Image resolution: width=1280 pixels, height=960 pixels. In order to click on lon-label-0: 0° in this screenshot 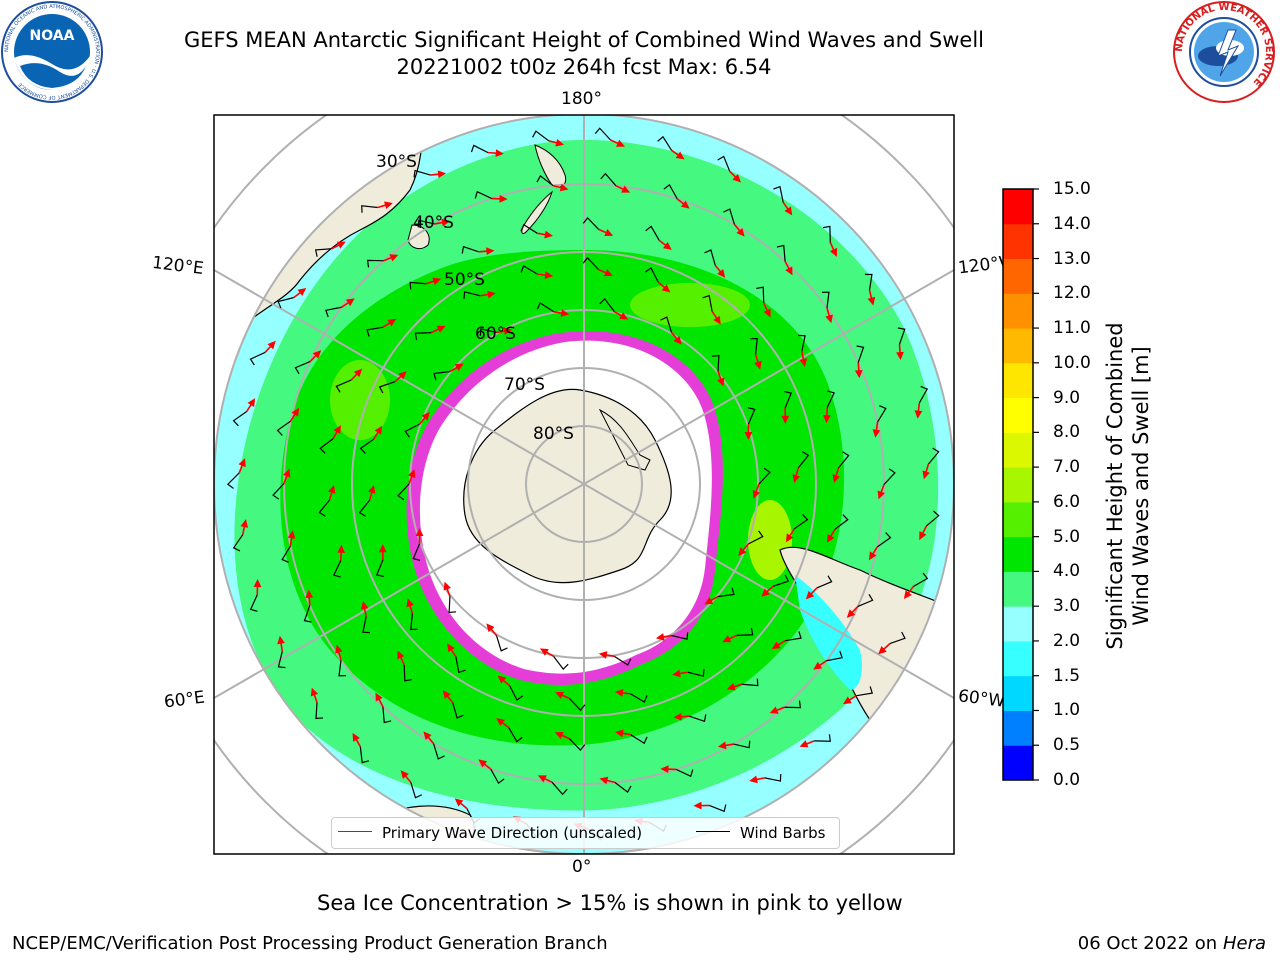, I will do `click(582, 867)`.